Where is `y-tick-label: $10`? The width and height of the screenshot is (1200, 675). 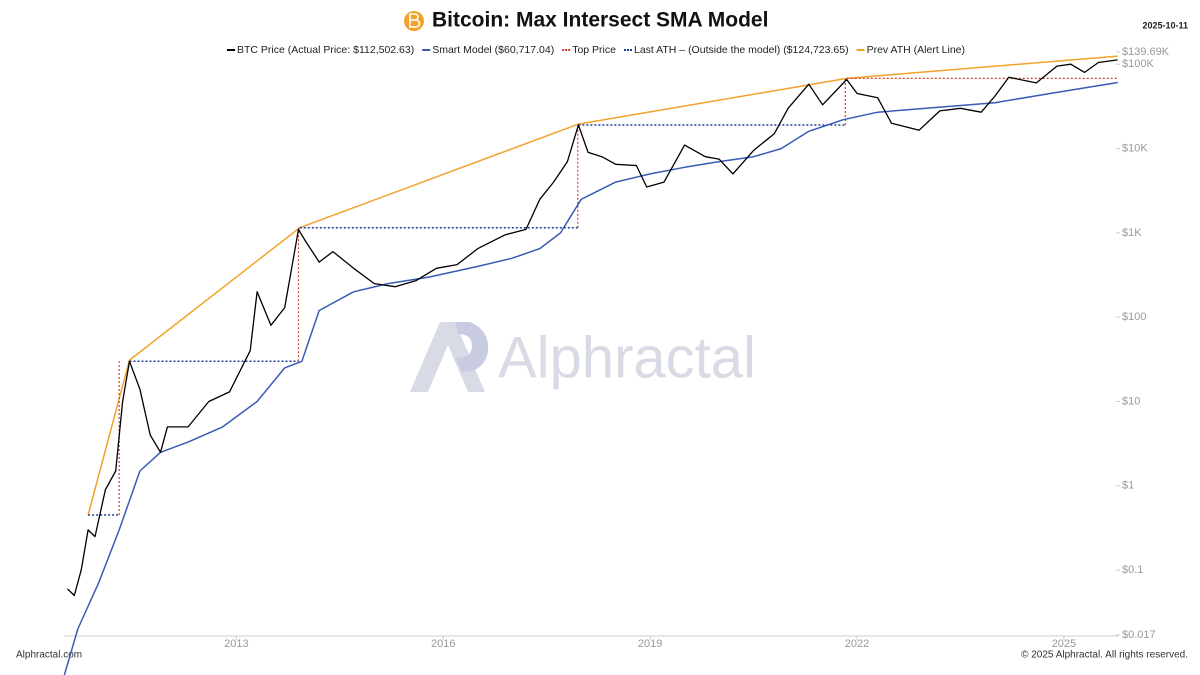
y-tick-label: $10 is located at coordinates (1131, 401).